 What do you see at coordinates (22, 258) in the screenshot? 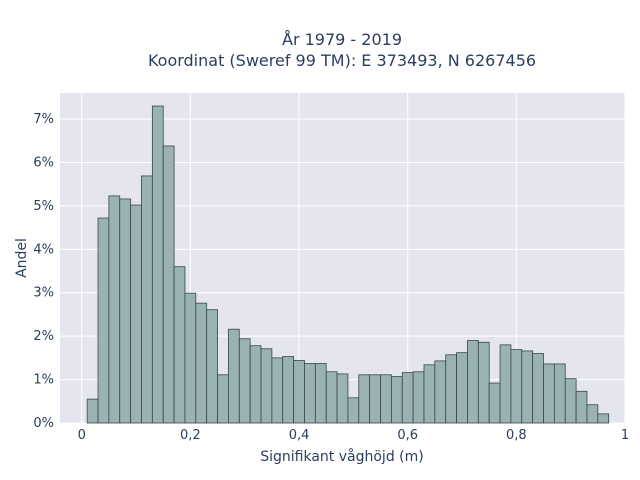
I see `y-axis-title: Andel` at bounding box center [22, 258].